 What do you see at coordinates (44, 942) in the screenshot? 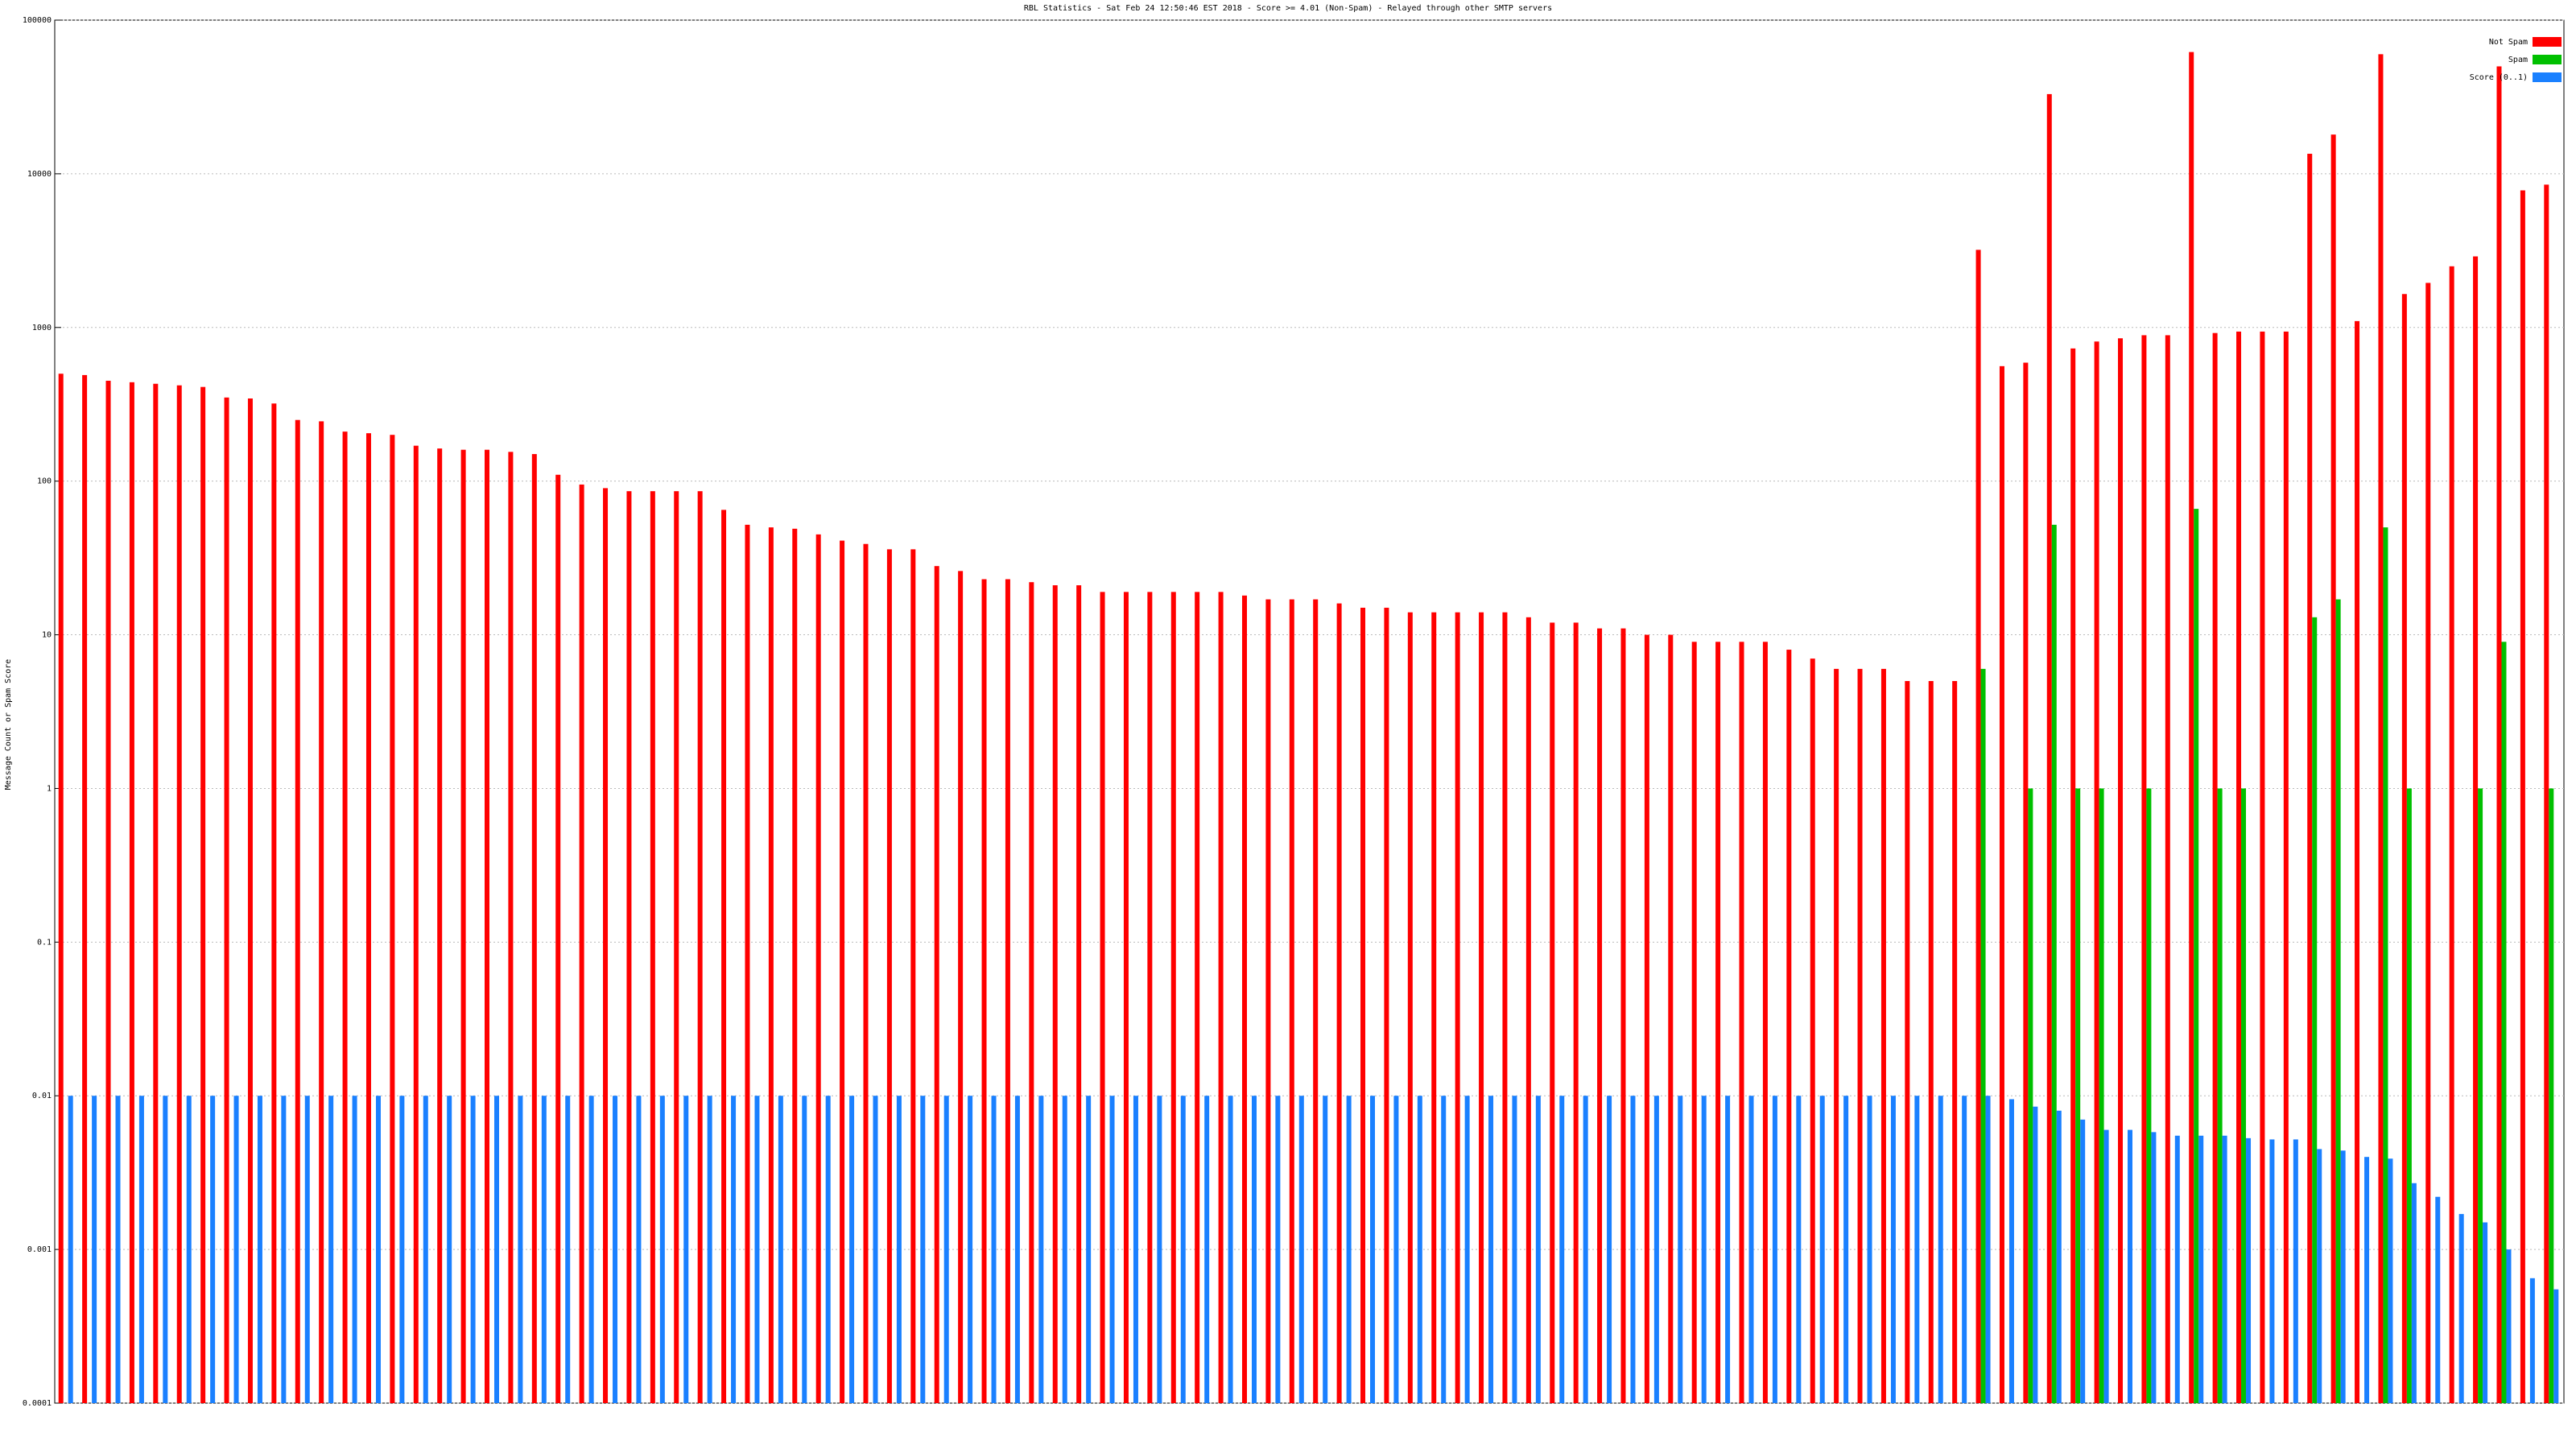
I see `y-tick-label: 0.1` at bounding box center [44, 942].